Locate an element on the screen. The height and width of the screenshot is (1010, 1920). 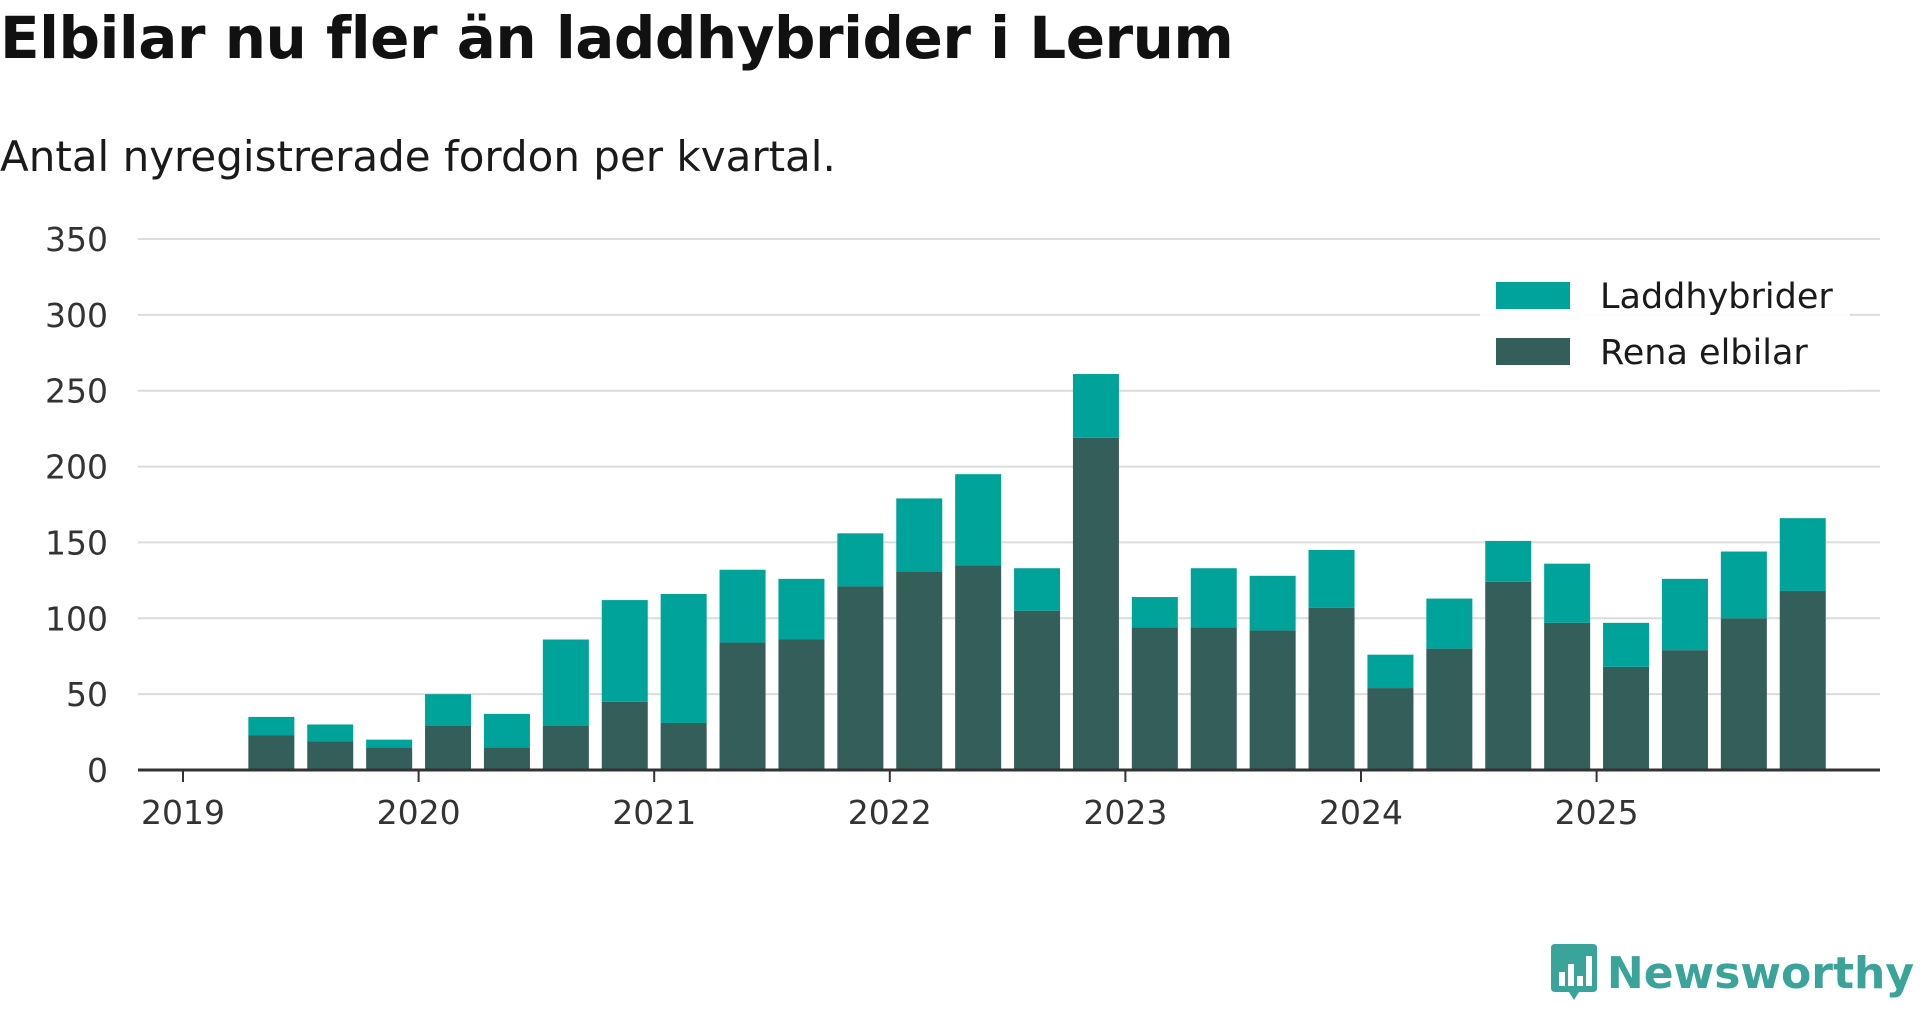
y-tick-label: 150 is located at coordinates (76, 542).